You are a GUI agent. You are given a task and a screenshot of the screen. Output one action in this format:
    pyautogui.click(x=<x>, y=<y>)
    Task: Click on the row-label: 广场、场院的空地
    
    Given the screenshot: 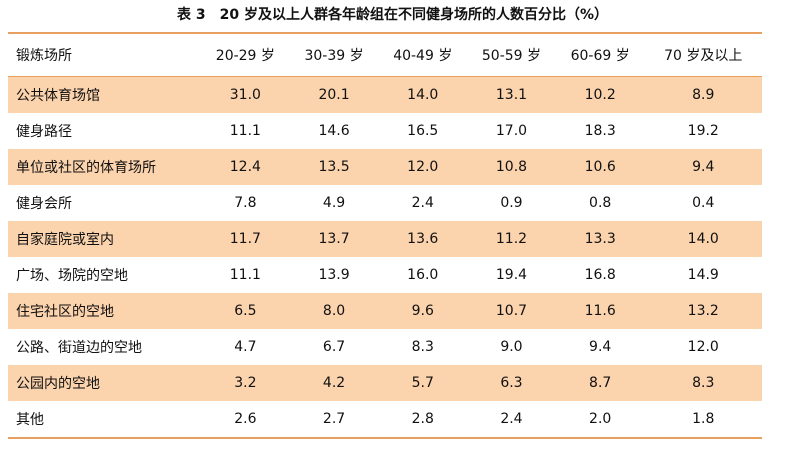 What is the action you would take?
    pyautogui.click(x=72, y=276)
    